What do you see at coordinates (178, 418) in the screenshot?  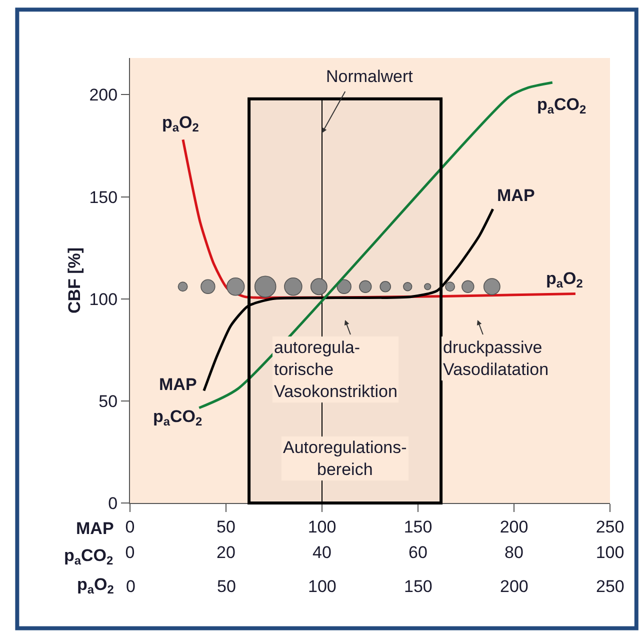 I see `series-label: p$_{a}$CO$_{2}$` at bounding box center [178, 418].